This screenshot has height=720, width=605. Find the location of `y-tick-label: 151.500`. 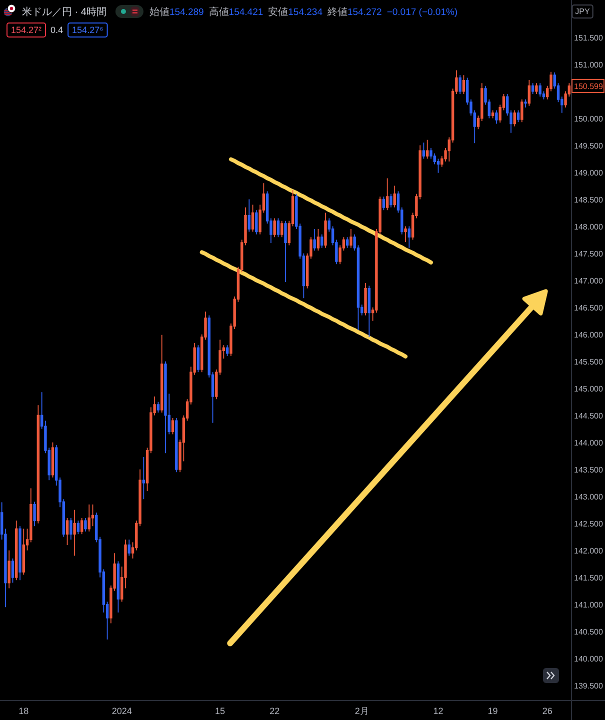

y-tick-label: 151.500 is located at coordinates (589, 37).